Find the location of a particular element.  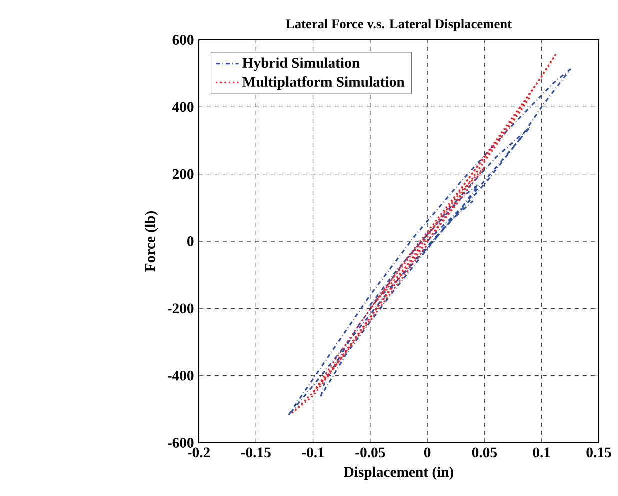

legend-label: Multiplatform Simulation is located at coordinates (323, 83).